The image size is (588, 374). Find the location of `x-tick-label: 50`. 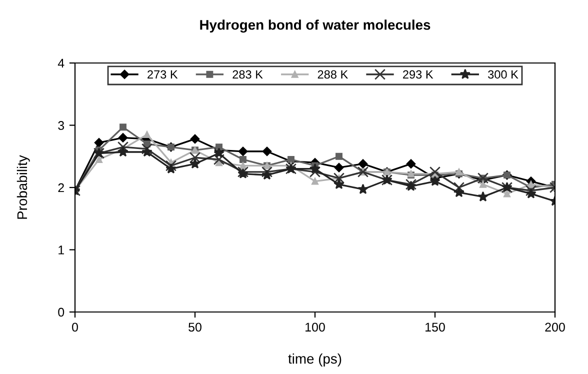

x-tick-label: 50 is located at coordinates (195, 327).